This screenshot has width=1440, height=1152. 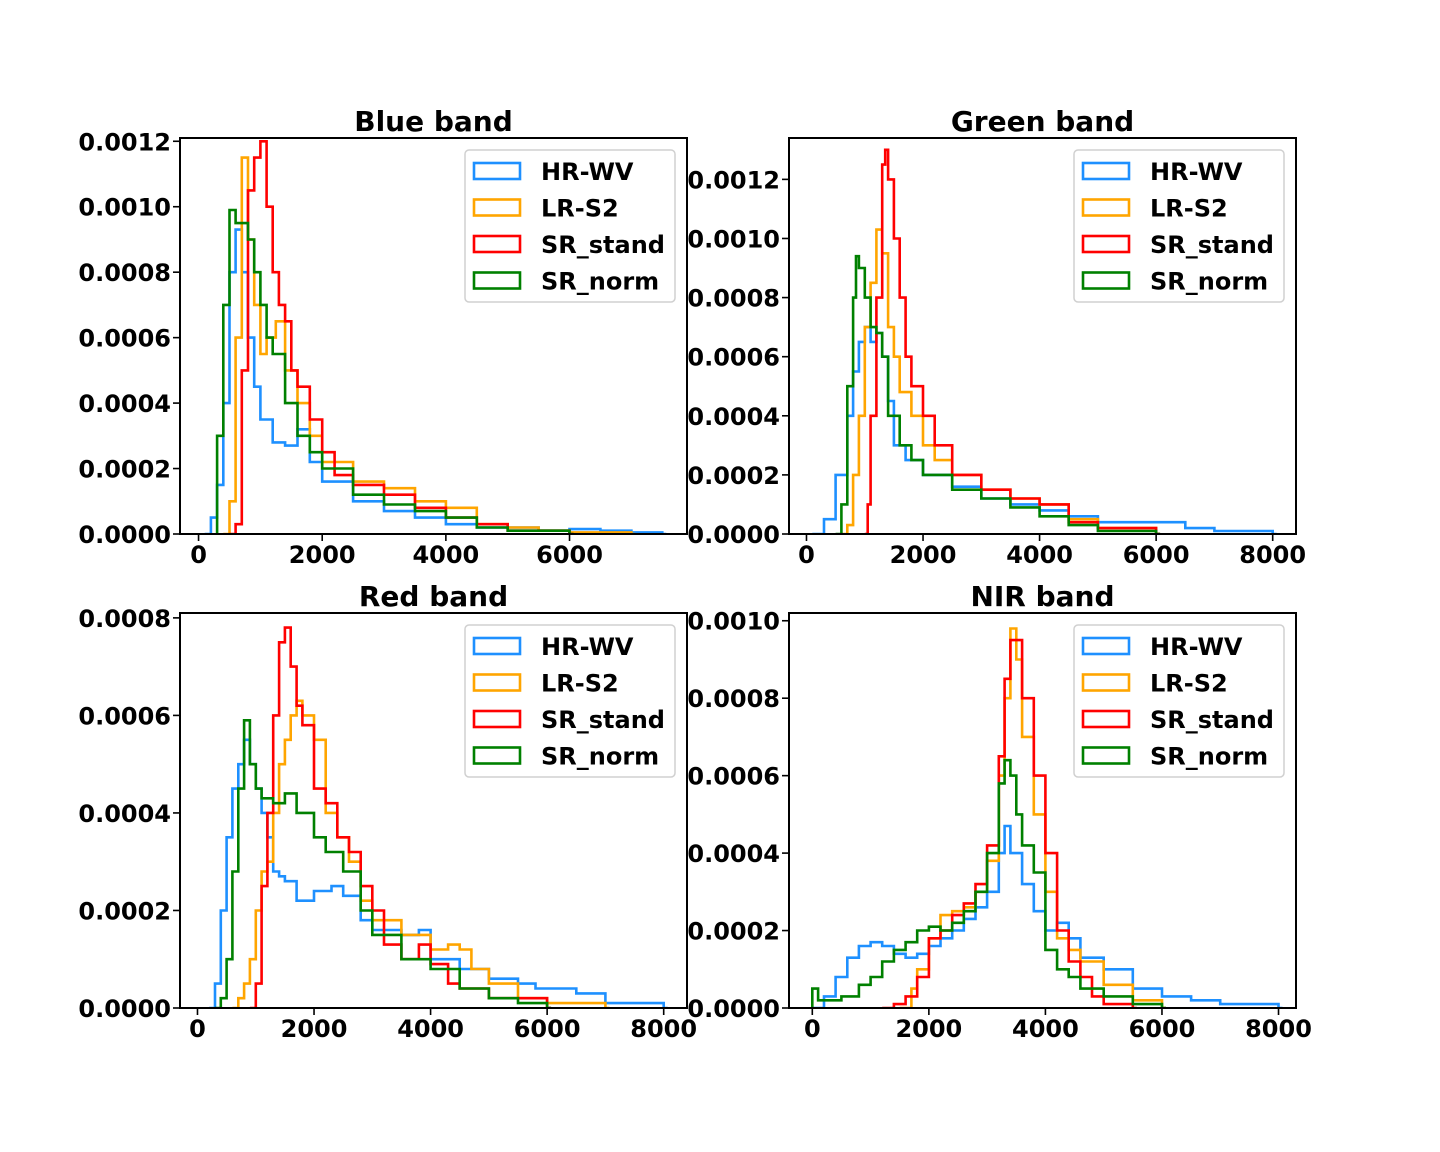 What do you see at coordinates (1278, 1029) in the screenshot?
I see `x-tick-label: 8000` at bounding box center [1278, 1029].